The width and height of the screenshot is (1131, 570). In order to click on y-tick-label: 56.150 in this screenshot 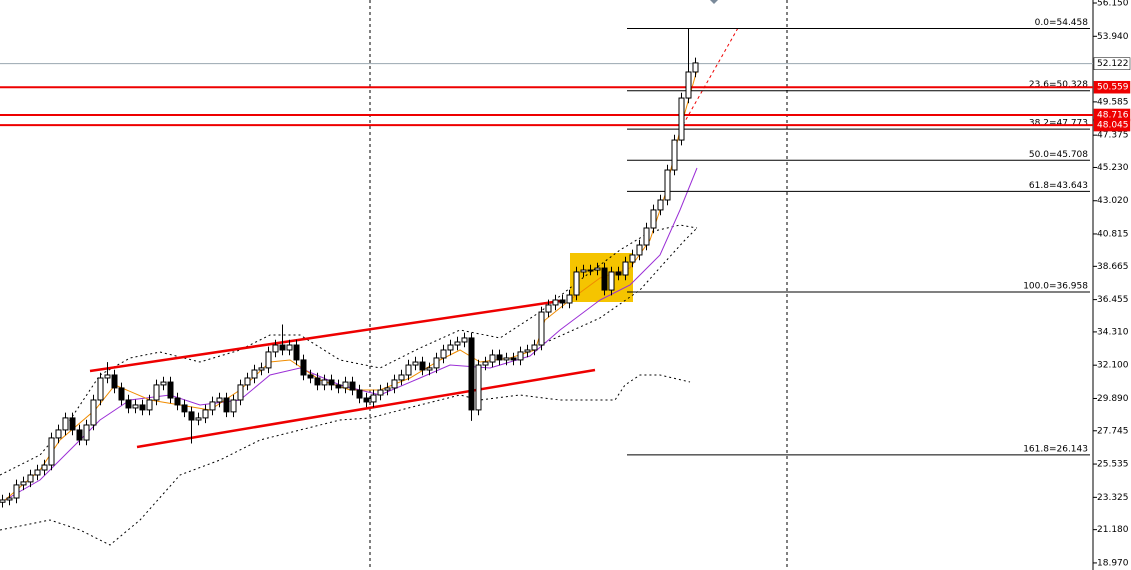, I will do `click(1113, 4)`.